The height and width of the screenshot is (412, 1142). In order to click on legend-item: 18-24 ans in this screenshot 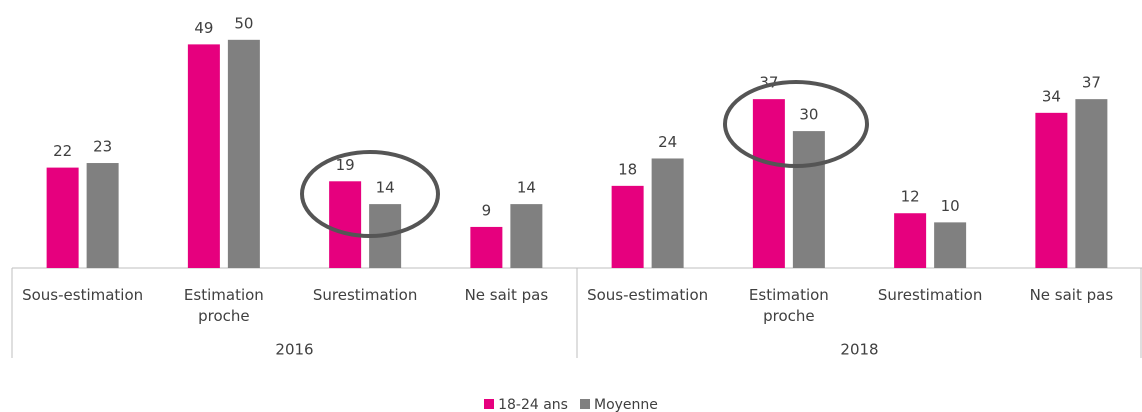, I will do `click(526, 404)`.